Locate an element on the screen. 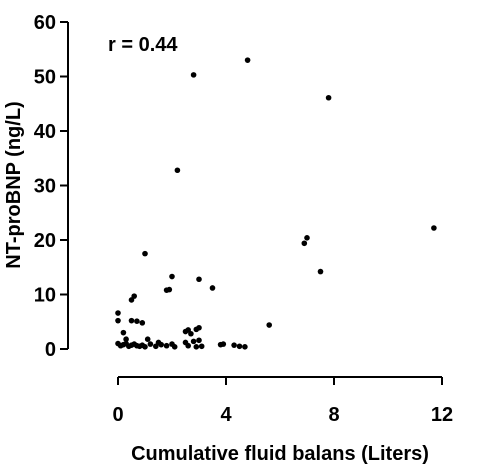 The height and width of the screenshot is (468, 478). x-axis-title: Cumulative fluid balans (Liters) is located at coordinates (280, 454).